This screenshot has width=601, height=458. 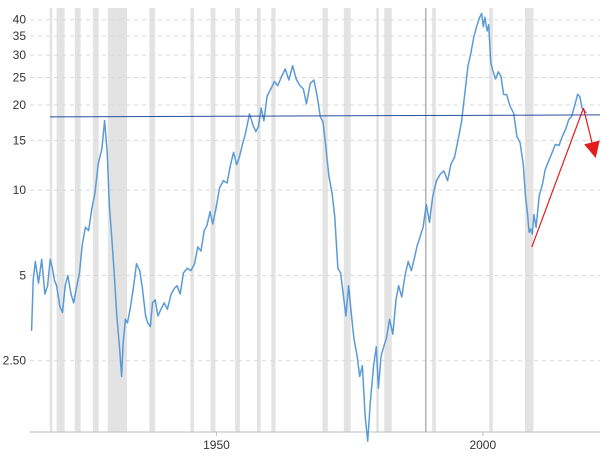 What do you see at coordinates (587, 125) in the screenshot?
I see `trend-arrow-shaft` at bounding box center [587, 125].